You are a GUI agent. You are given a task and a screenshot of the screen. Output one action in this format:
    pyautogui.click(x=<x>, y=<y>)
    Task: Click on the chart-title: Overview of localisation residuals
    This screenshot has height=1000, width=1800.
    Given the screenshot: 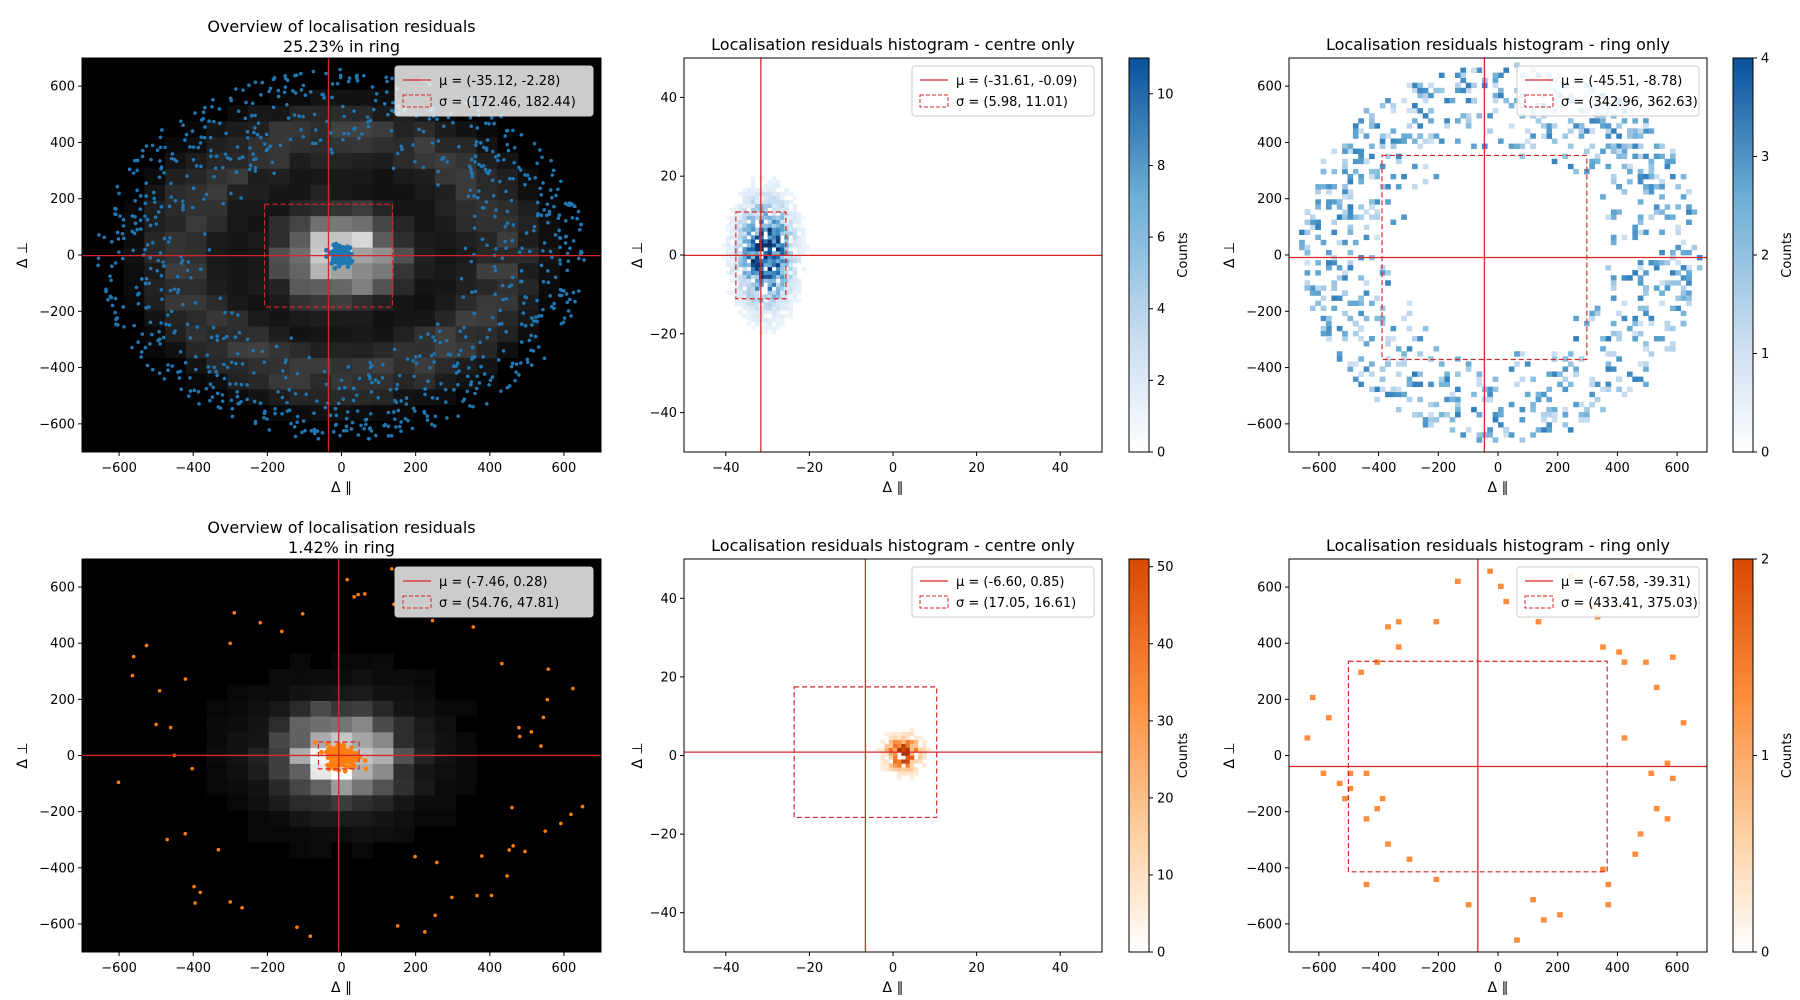 What is the action you would take?
    pyautogui.click(x=341, y=527)
    